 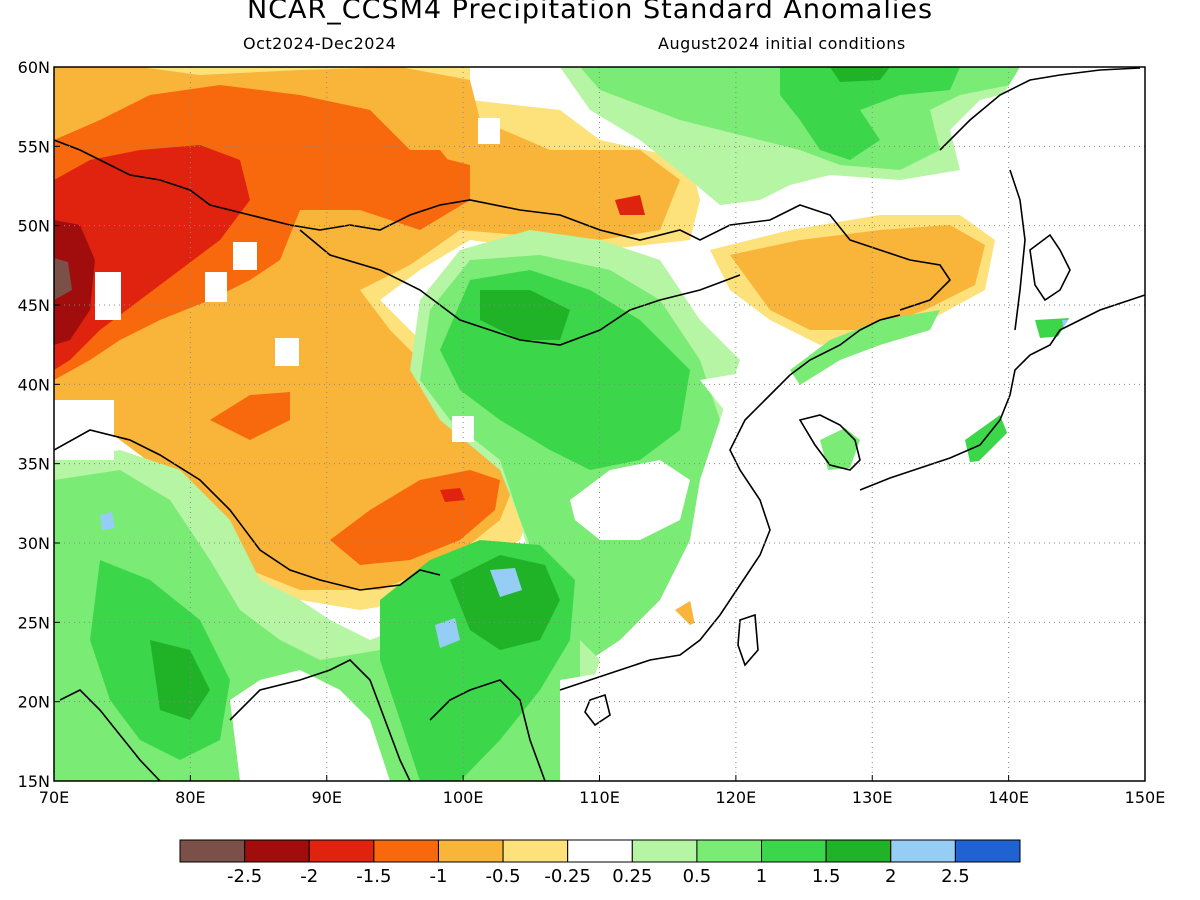 I want to click on colorbar: -2.5 -2 -1.5 -1 -0.5 -0.25 0.25 0.5 1 1.5 2 2.5, so click(x=600, y=863).